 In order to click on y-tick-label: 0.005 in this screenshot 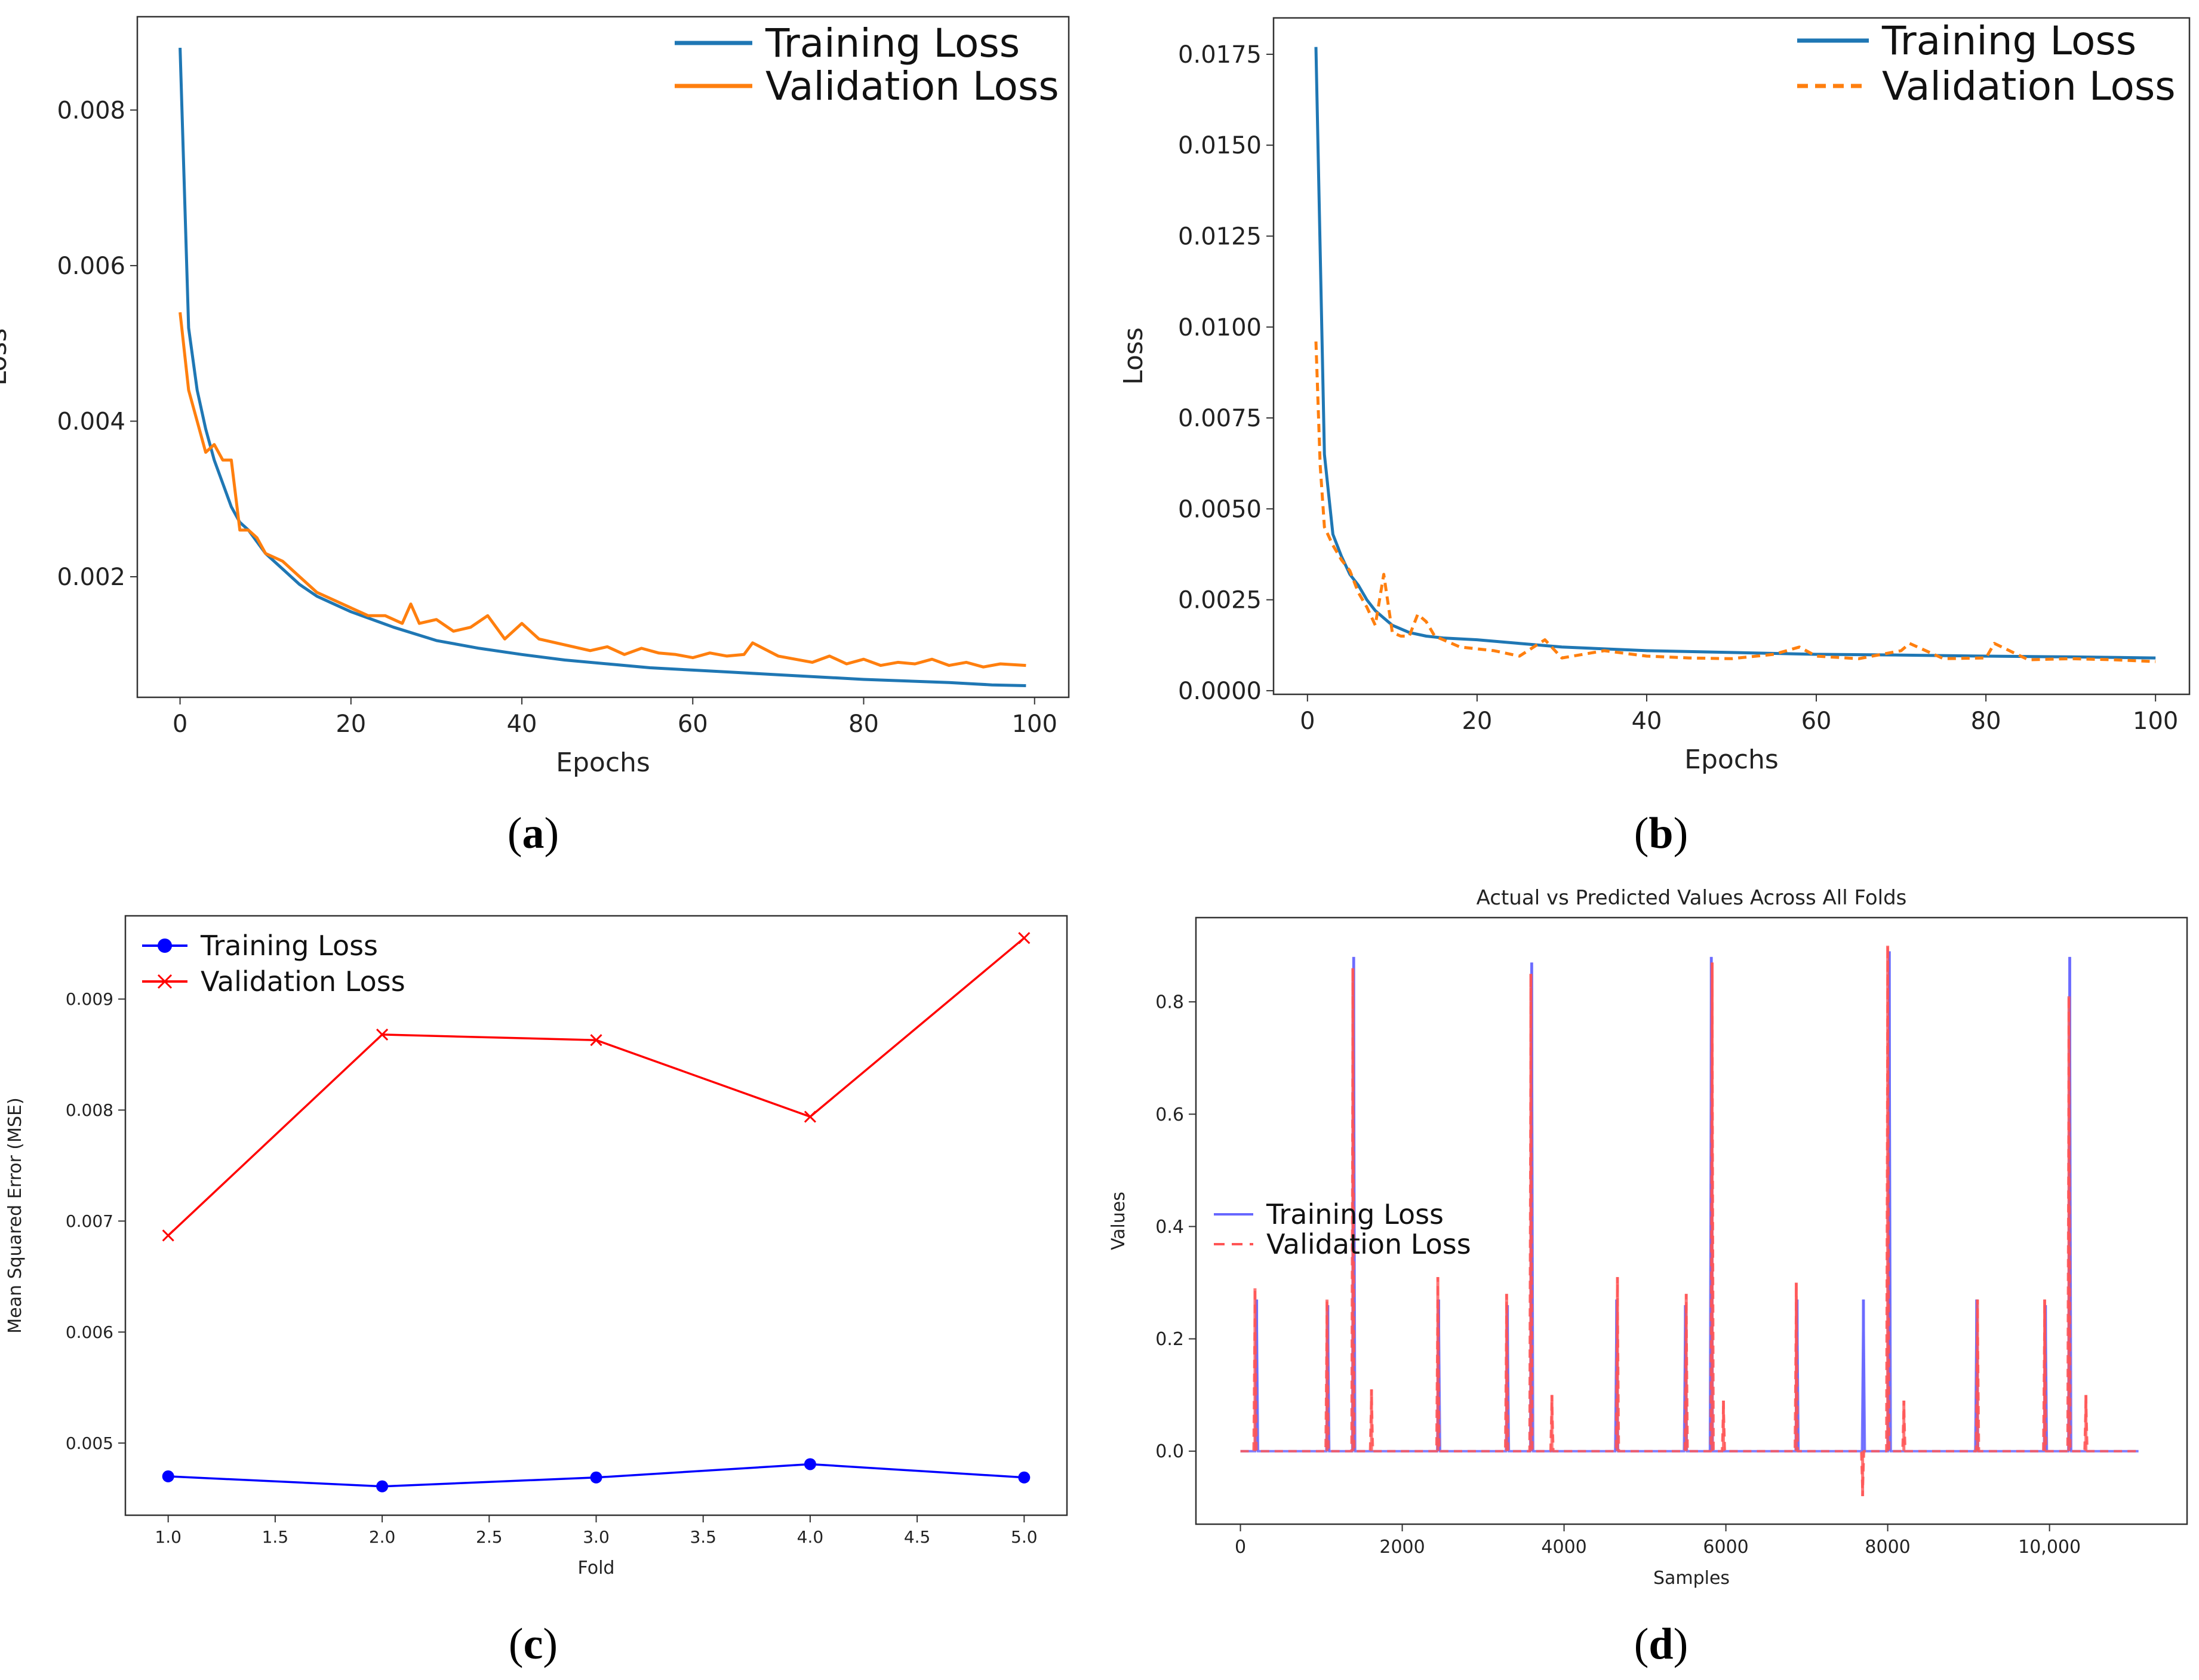, I will do `click(89, 1443)`.